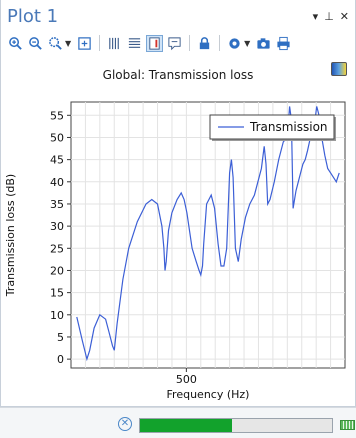  Describe the element at coordinates (35, 43) in the screenshot. I see `zoom-out-icon` at that location.